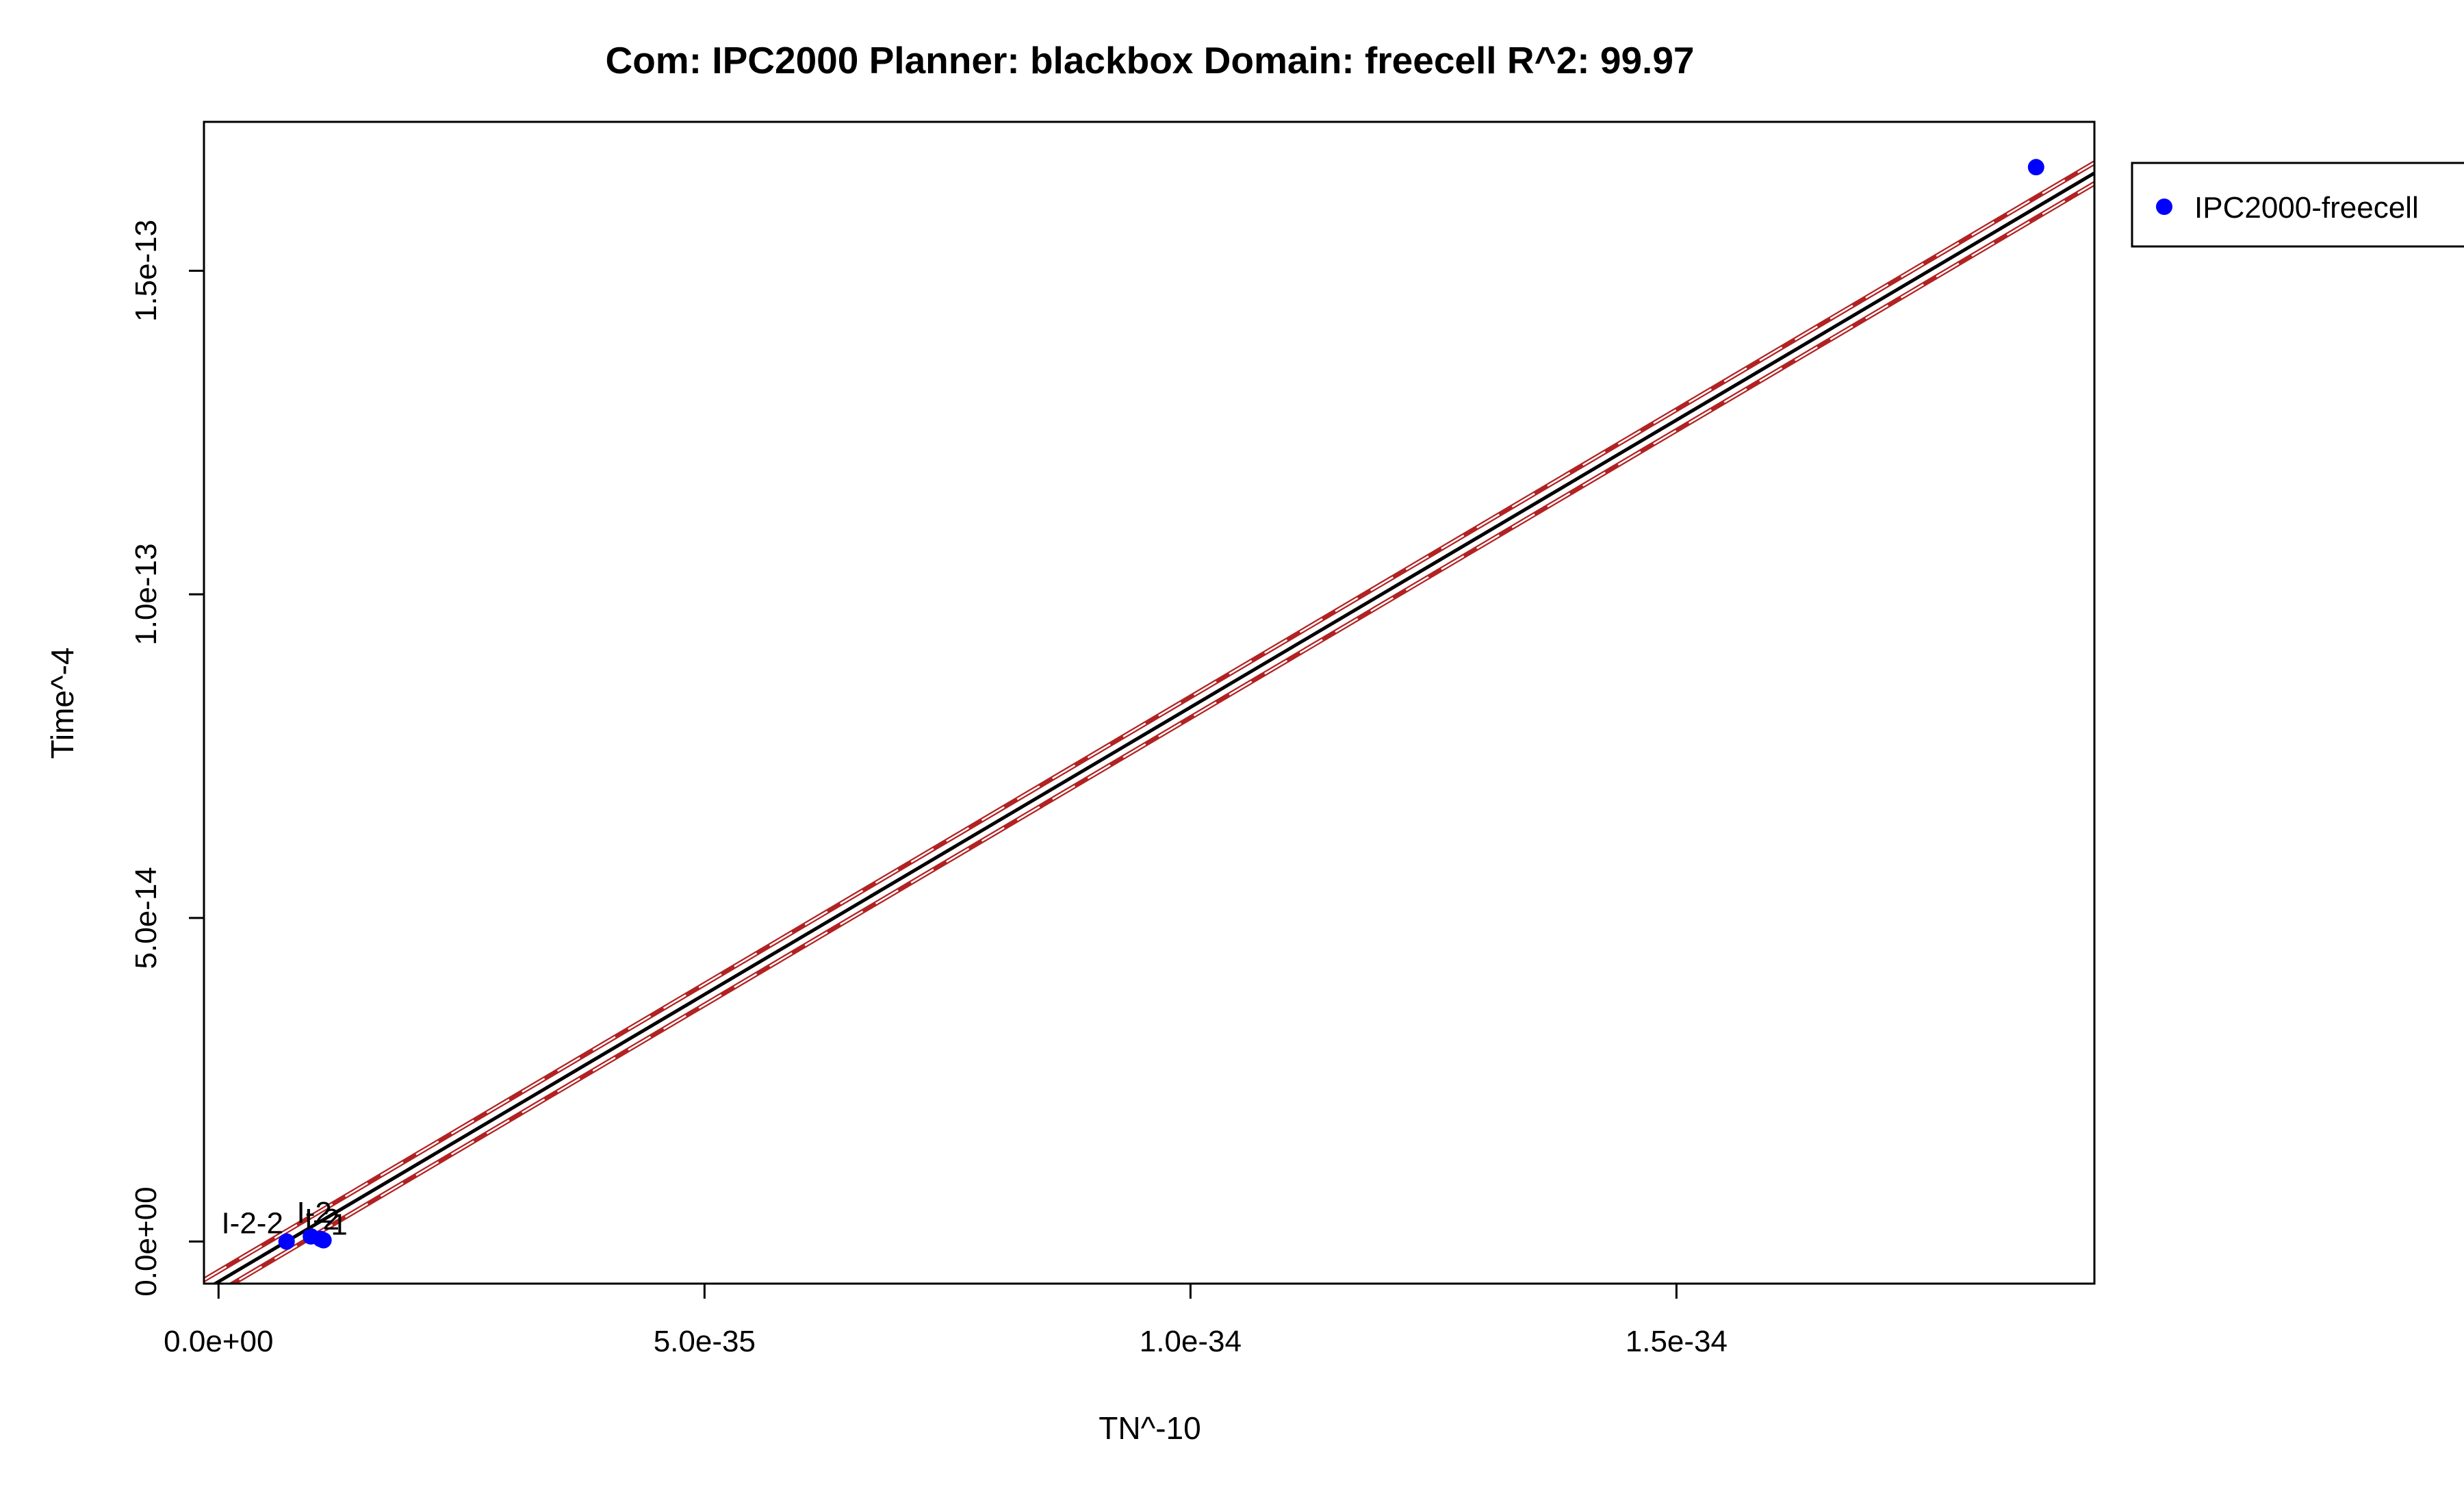 This screenshot has height=1489, width=2464. Describe the element at coordinates (2306, 208) in the screenshot. I see `legend-entry-label: IPC2000-freecell` at that location.